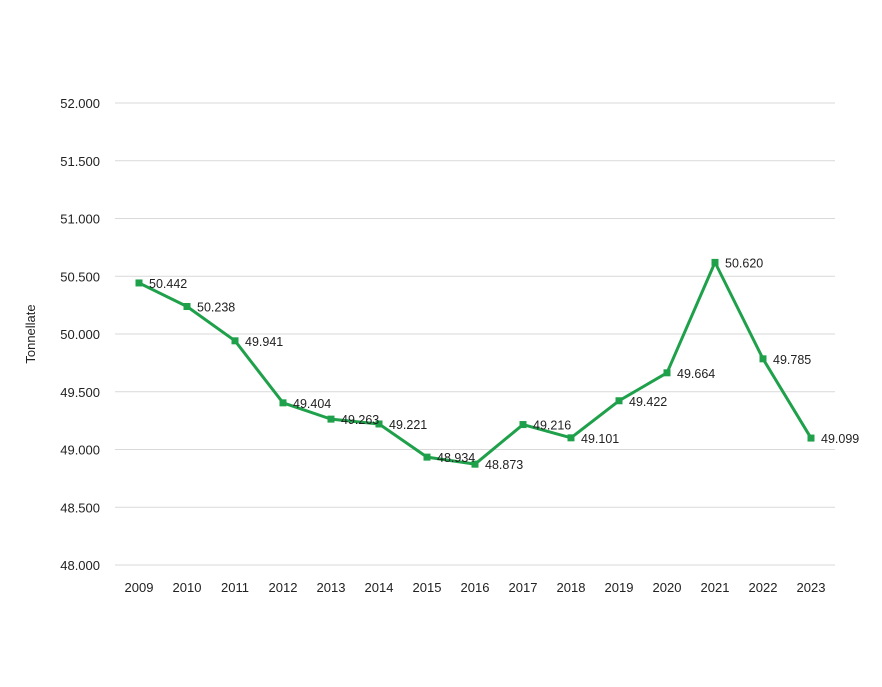 The height and width of the screenshot is (687, 882). What do you see at coordinates (571, 587) in the screenshot?
I see `x-tick-label: 2018` at bounding box center [571, 587].